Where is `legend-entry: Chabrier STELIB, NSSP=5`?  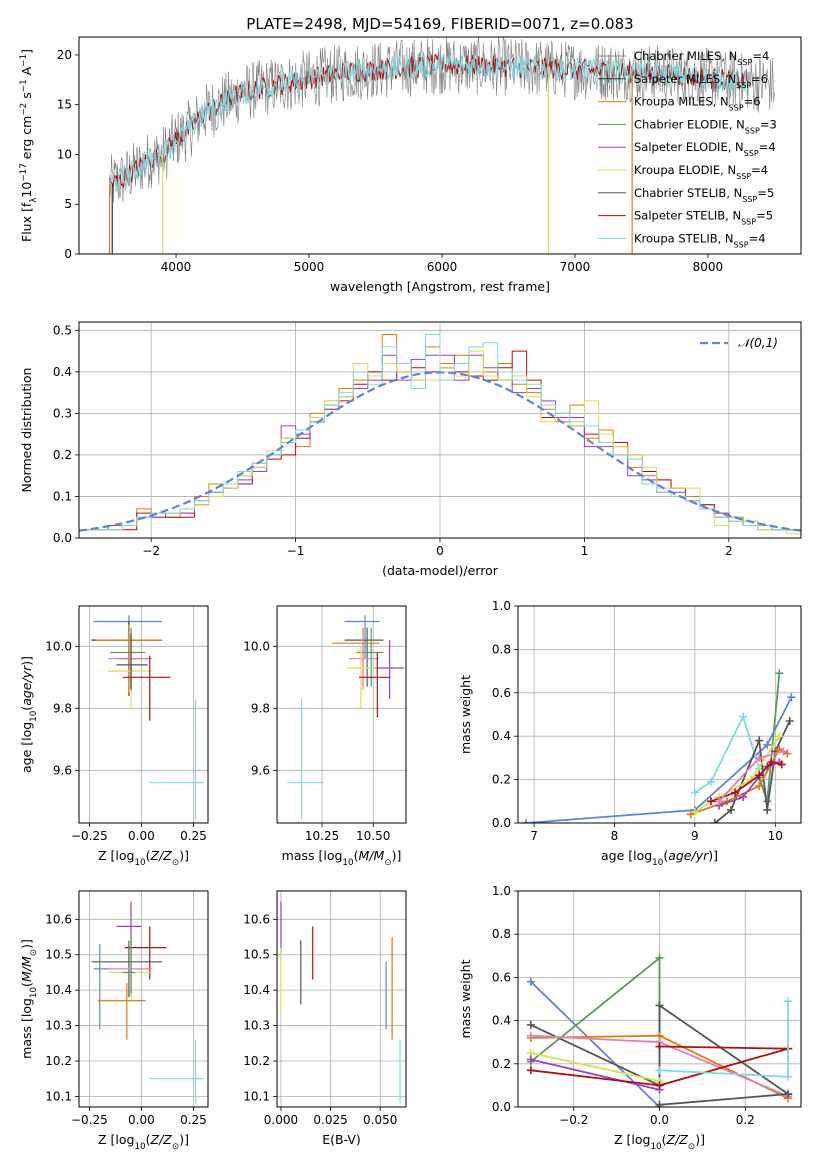 legend-entry: Chabrier STELIB, NSSP=5 is located at coordinates (704, 195).